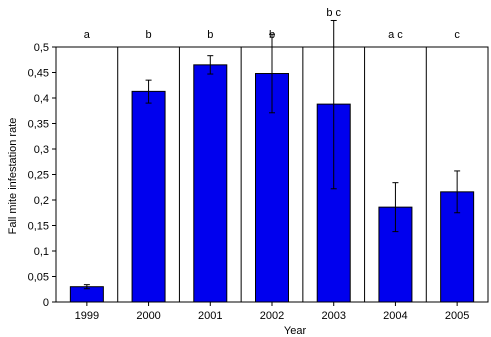 This screenshot has width=491, height=337. What do you see at coordinates (457, 316) in the screenshot?
I see `x-tick-label: 2005` at bounding box center [457, 316].